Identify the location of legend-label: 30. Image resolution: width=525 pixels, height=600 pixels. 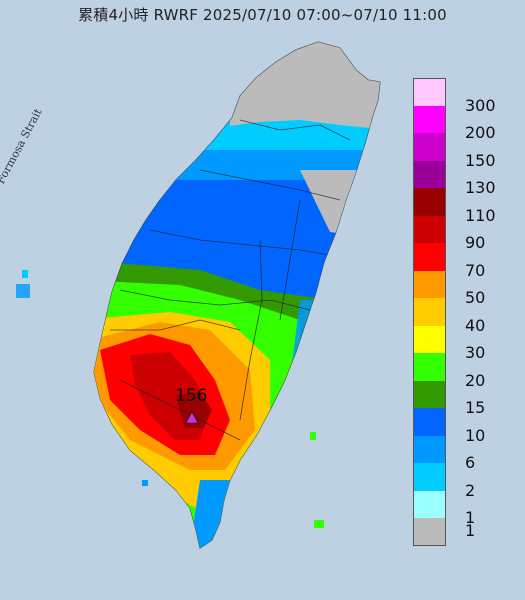
(475, 352).